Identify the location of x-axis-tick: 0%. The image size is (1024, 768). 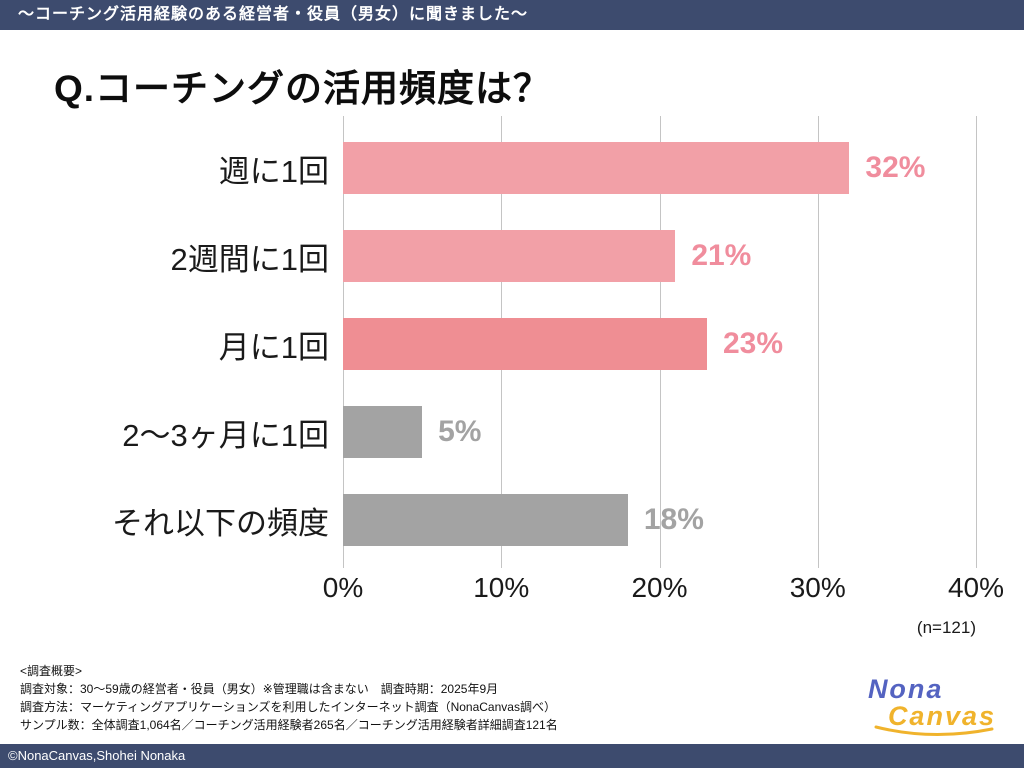
(343, 587).